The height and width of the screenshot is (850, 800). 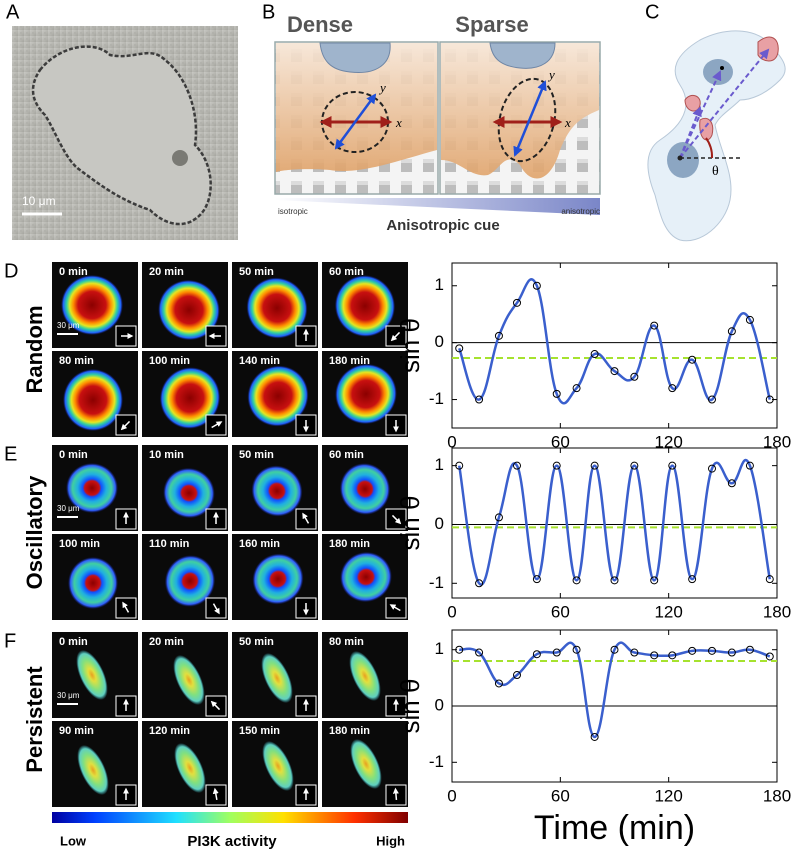 What do you see at coordinates (320, 24) in the screenshot?
I see `heading: Dense` at bounding box center [320, 24].